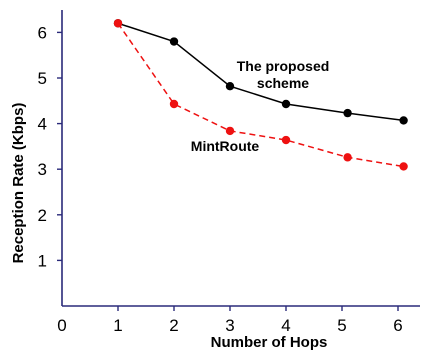 This screenshot has width=424, height=352. What do you see at coordinates (42, 215) in the screenshot?
I see `y-tick-label: 2` at bounding box center [42, 215].